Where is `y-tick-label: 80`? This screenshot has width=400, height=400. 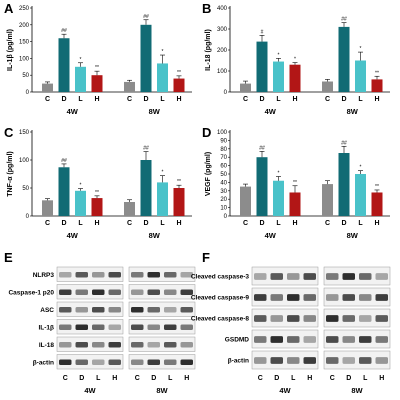
y-tick-label: 80 is located at coordinates (223, 150).